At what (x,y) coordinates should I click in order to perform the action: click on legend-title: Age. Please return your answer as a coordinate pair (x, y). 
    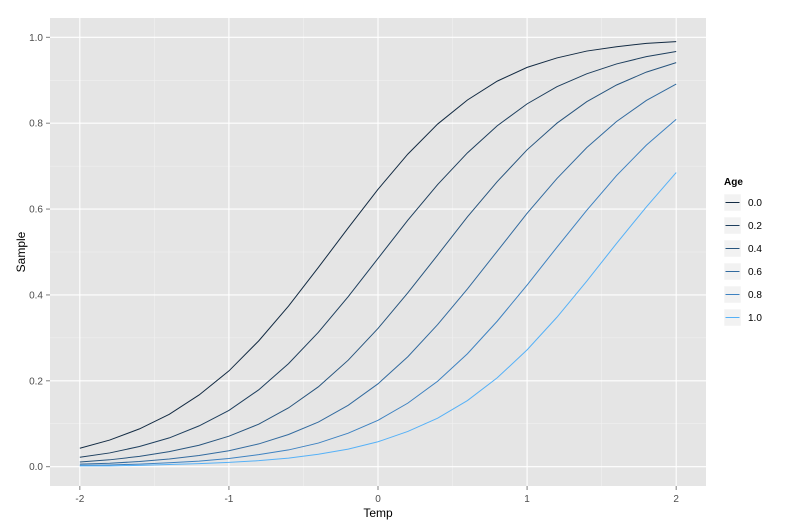
    Looking at the image, I should click on (733, 182).